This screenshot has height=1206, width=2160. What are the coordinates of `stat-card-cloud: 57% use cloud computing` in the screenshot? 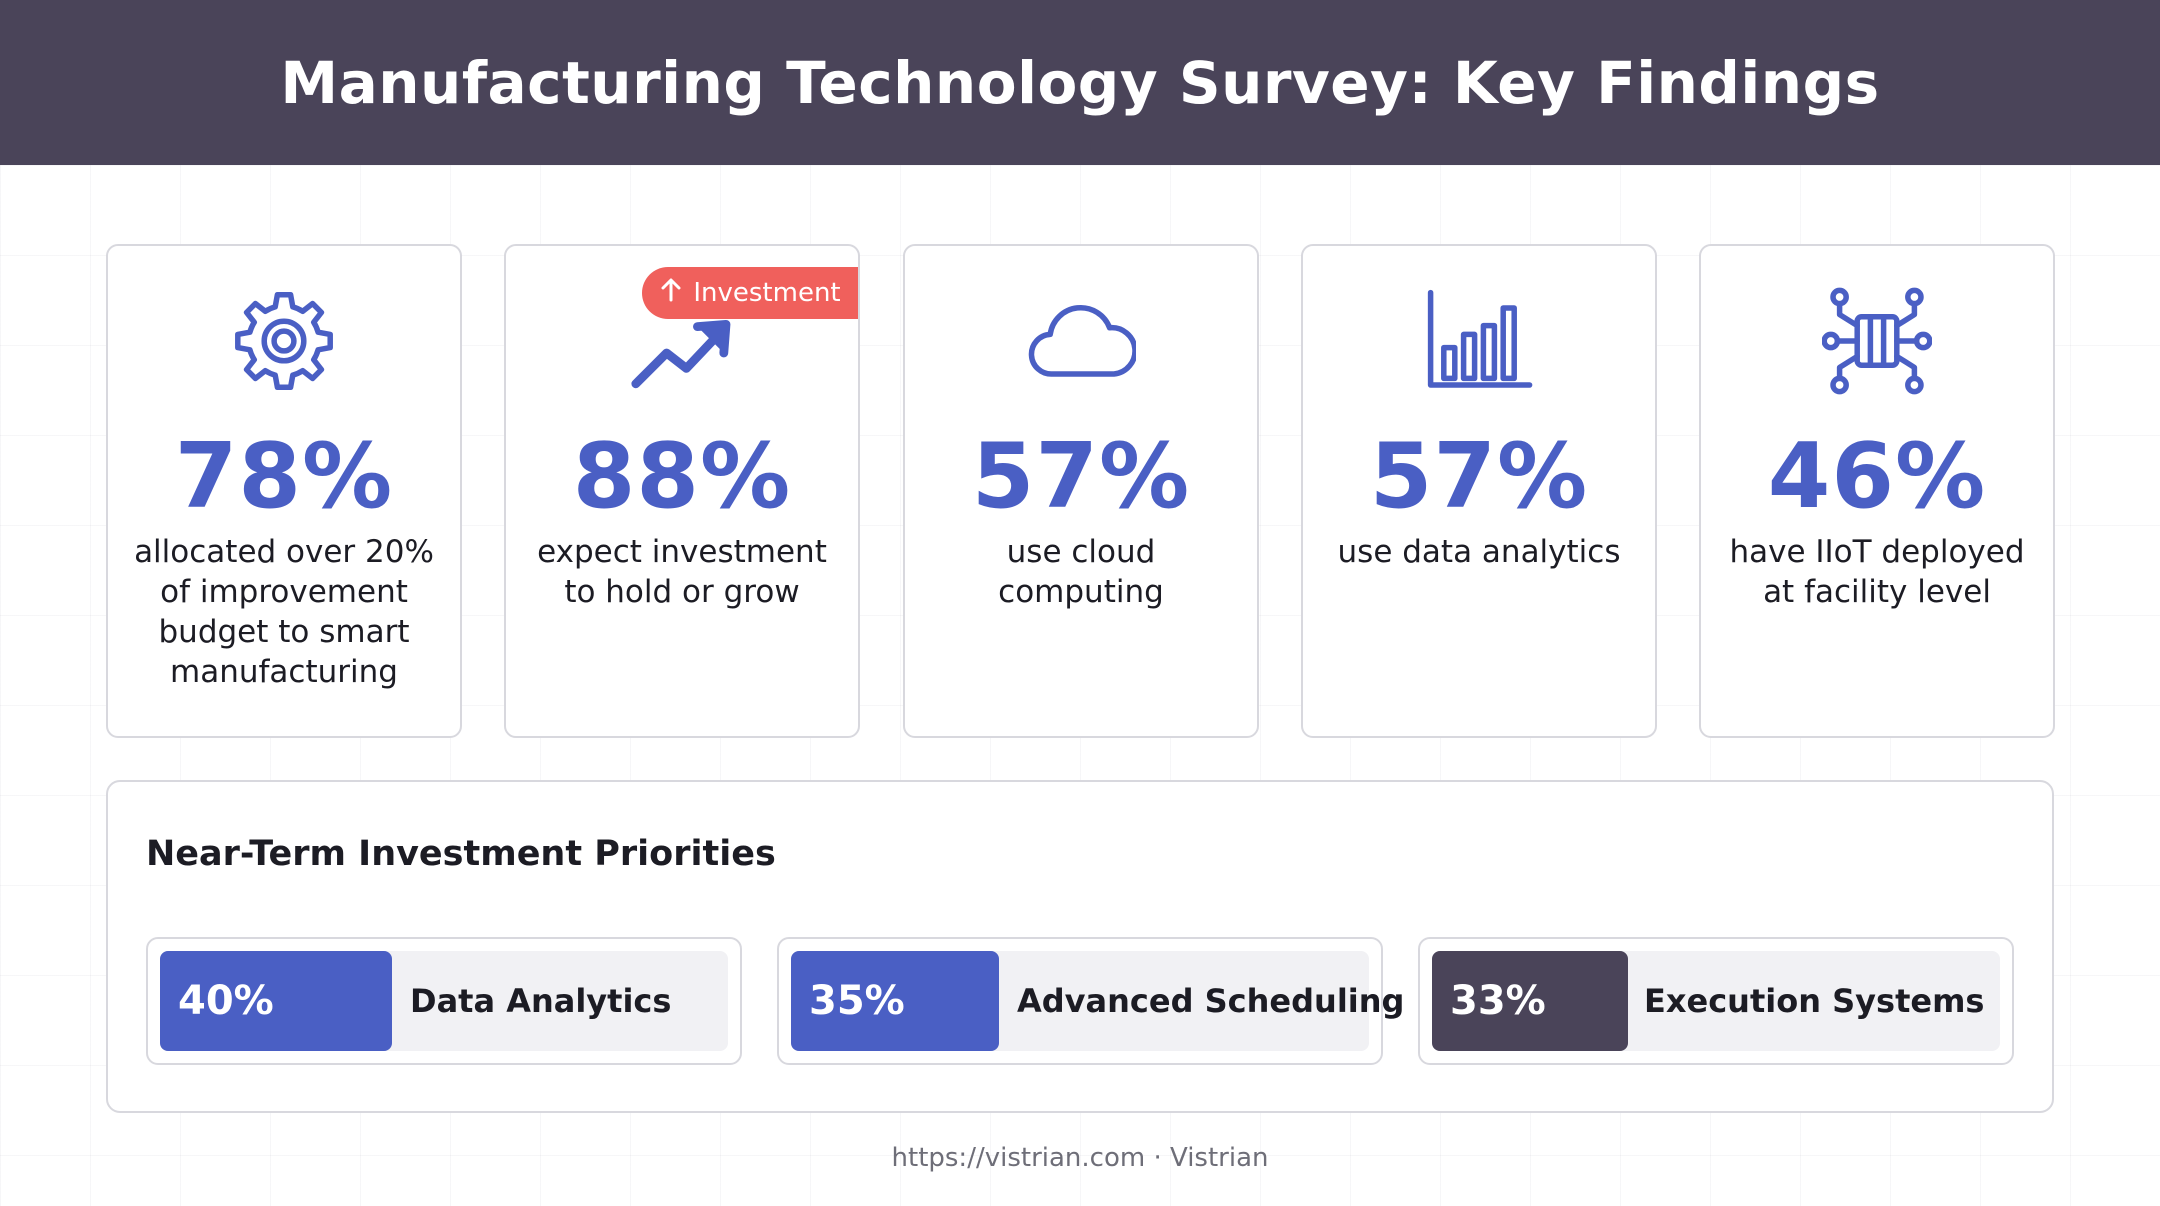 It's located at (1081, 491).